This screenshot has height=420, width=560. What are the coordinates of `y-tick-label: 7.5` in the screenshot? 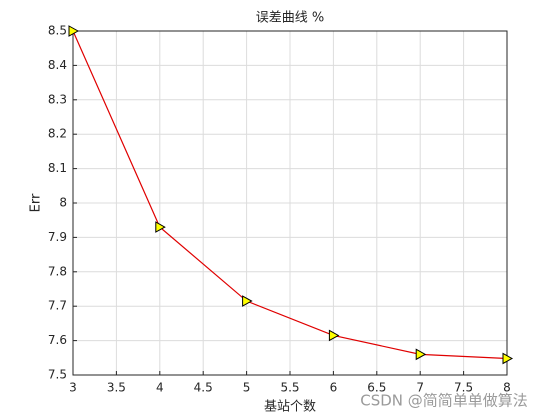 It's located at (57, 375).